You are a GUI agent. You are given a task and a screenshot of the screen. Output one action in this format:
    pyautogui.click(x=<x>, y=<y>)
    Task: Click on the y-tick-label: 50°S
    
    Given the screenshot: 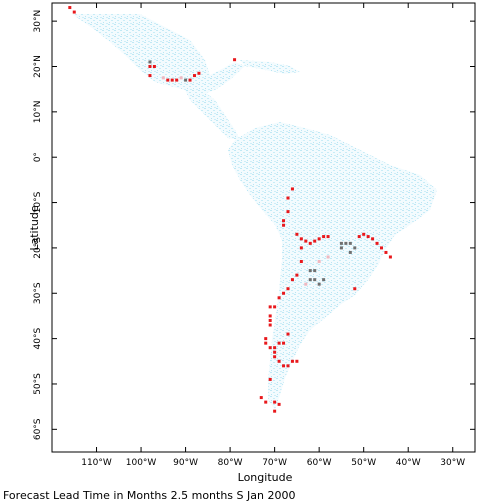 What is the action you would take?
    pyautogui.click(x=38, y=384)
    